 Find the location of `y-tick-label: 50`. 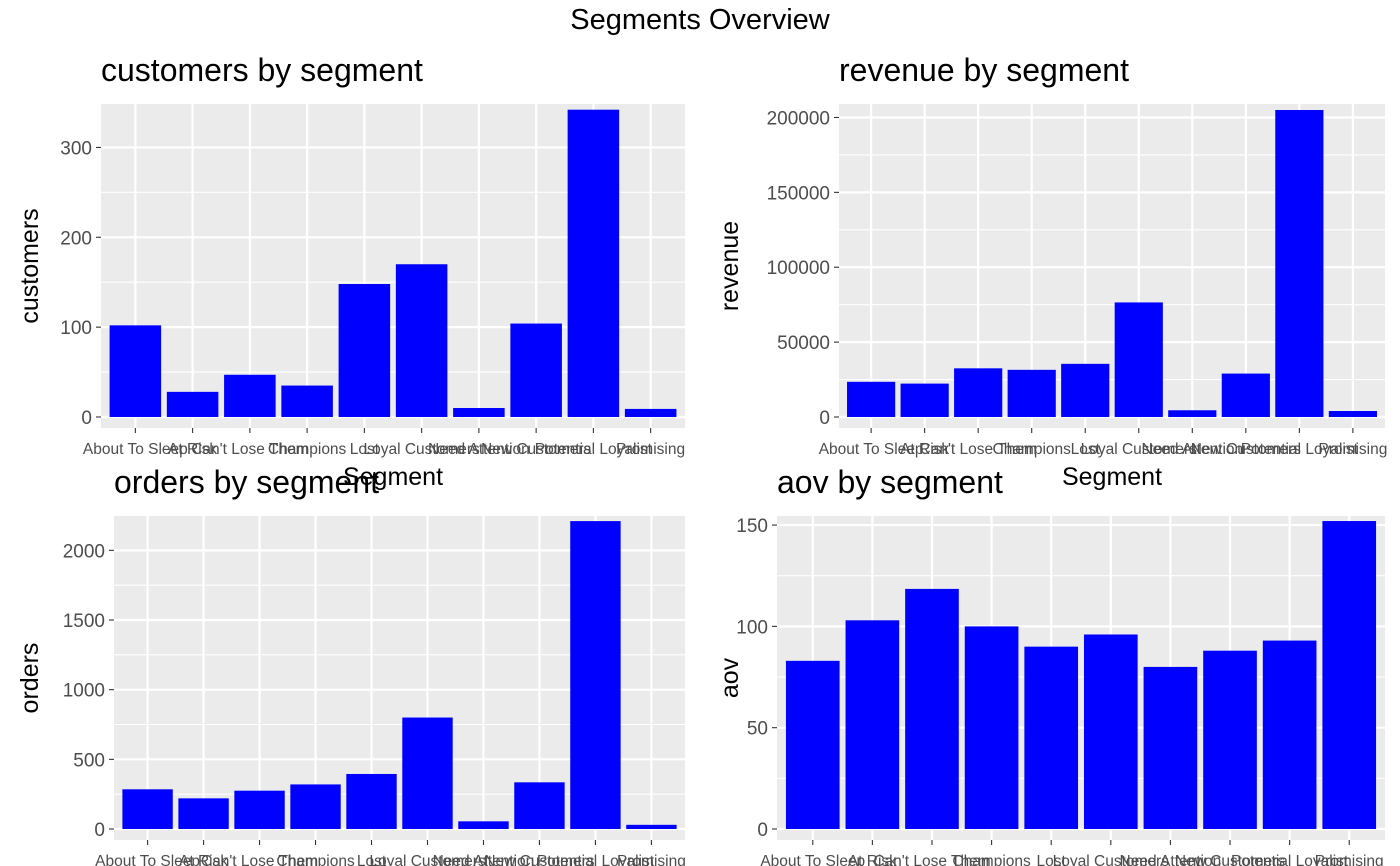

y-tick-label: 50 is located at coordinates (757, 729).